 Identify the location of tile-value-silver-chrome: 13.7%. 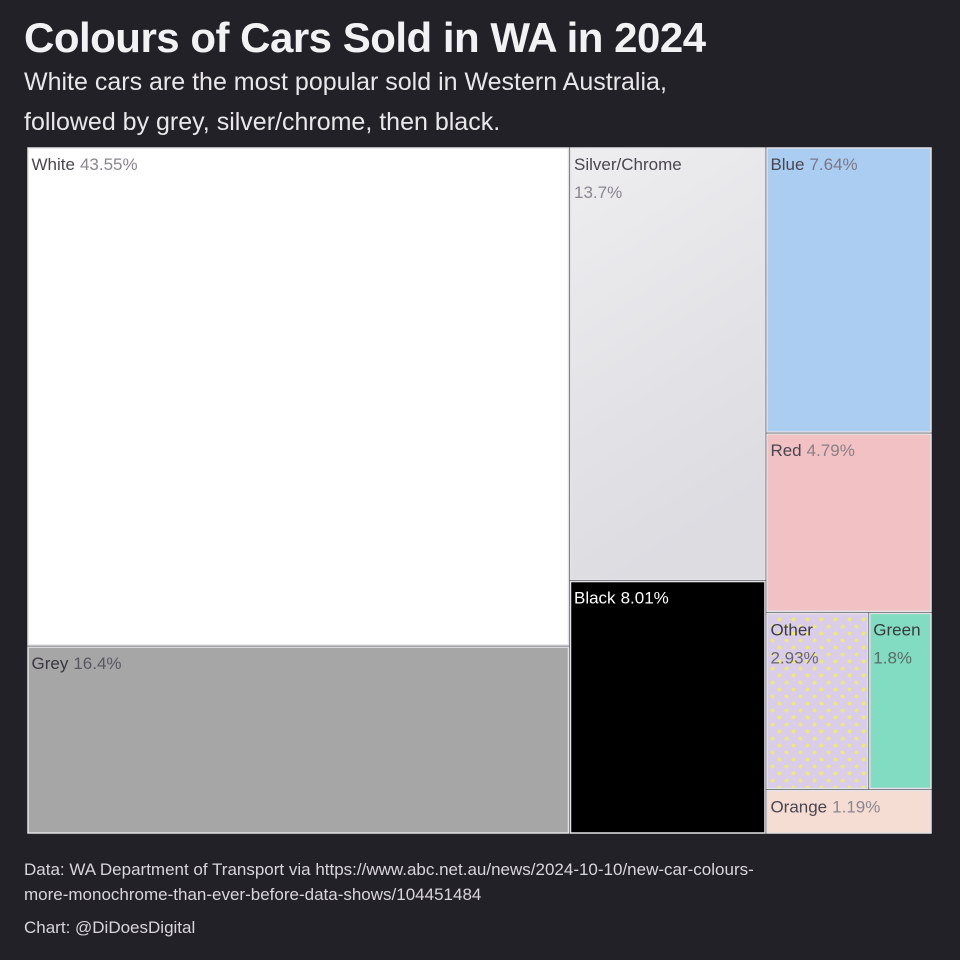
(598, 192).